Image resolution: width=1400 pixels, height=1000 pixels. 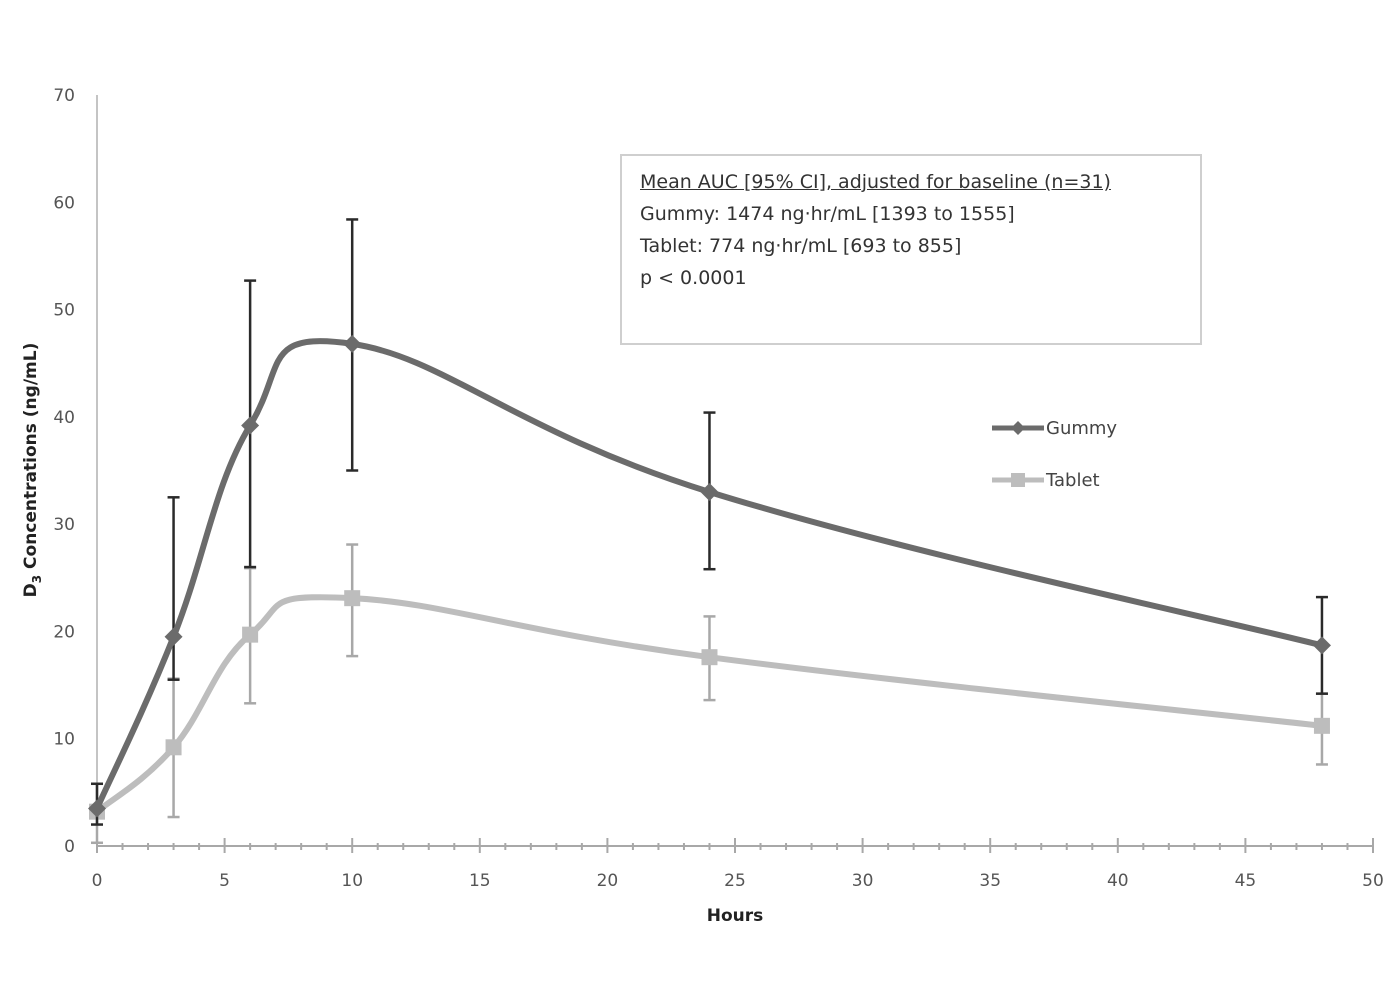 I want to click on annotation-line-gummy: Gummy: 1474 ng·hr/mL [1393 to 1555], so click(x=827, y=214).